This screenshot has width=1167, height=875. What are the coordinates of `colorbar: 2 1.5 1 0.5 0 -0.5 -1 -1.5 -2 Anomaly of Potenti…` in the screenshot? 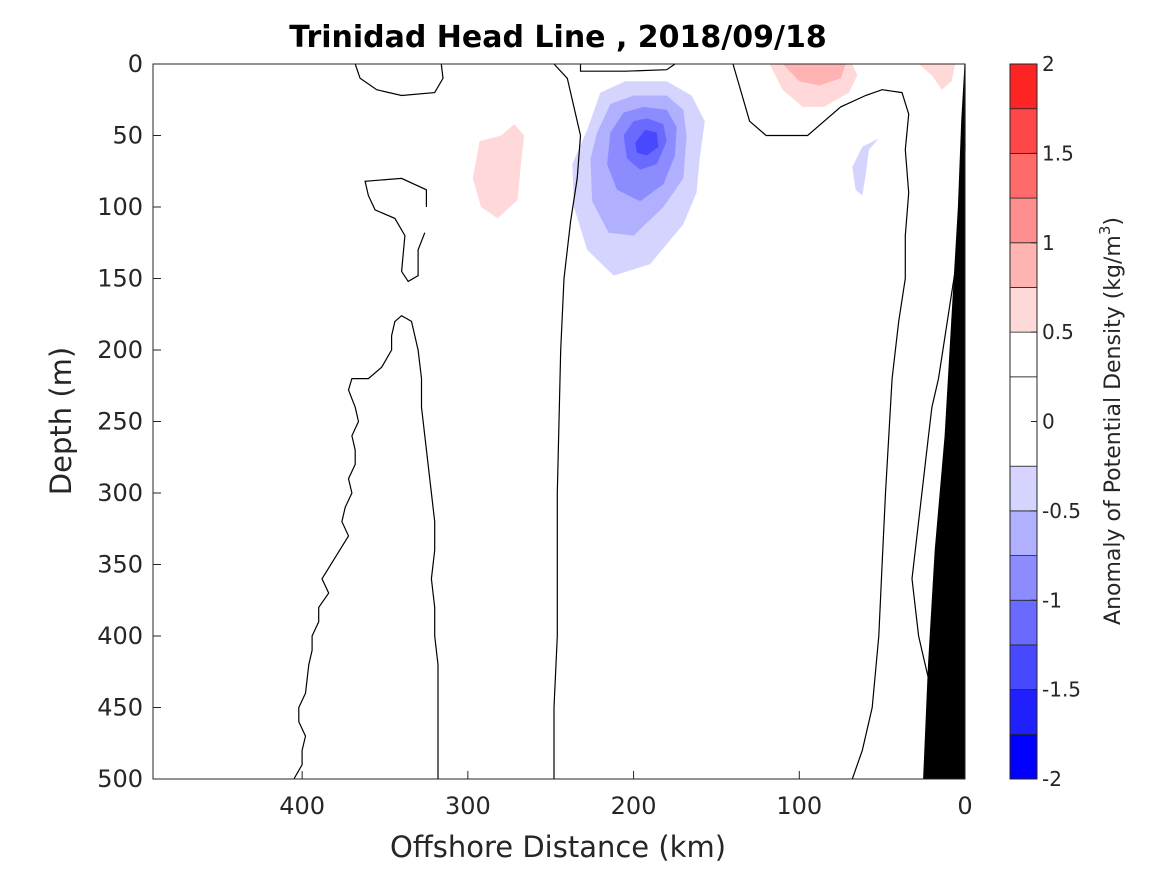 It's located at (1067, 421).